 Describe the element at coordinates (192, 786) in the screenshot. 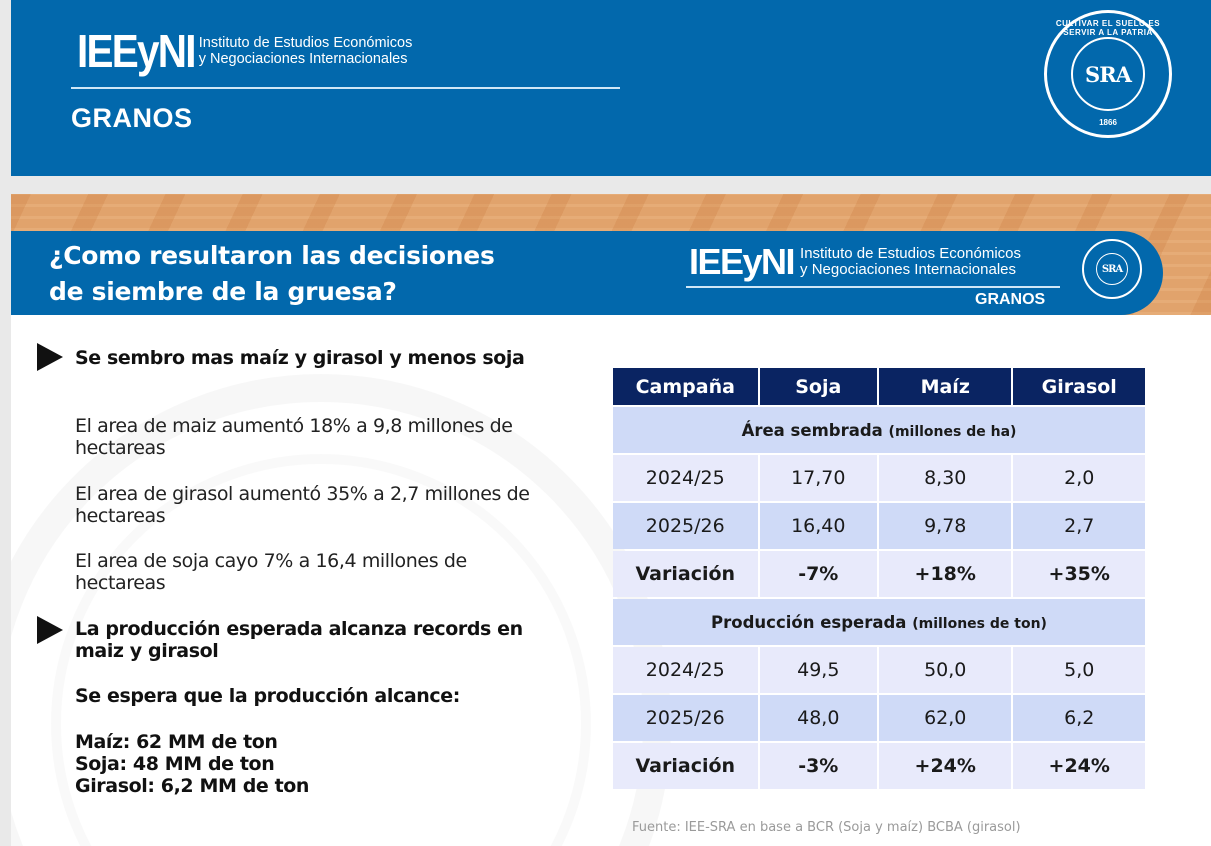

I see `production-item: Girasol: 6,2 MM de ton` at that location.